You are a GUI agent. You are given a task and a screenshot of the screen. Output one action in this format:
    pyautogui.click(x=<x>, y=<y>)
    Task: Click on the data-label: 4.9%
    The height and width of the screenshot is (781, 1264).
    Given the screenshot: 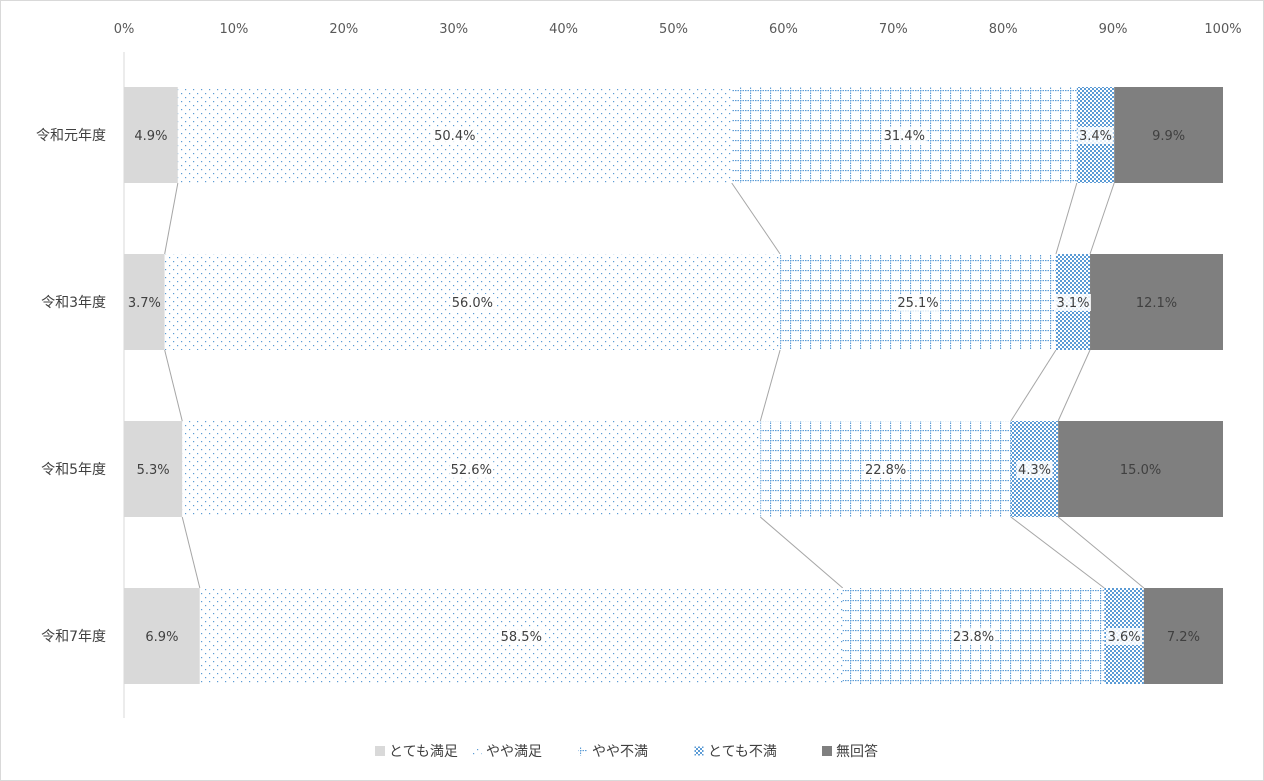 What is the action you would take?
    pyautogui.click(x=150, y=136)
    